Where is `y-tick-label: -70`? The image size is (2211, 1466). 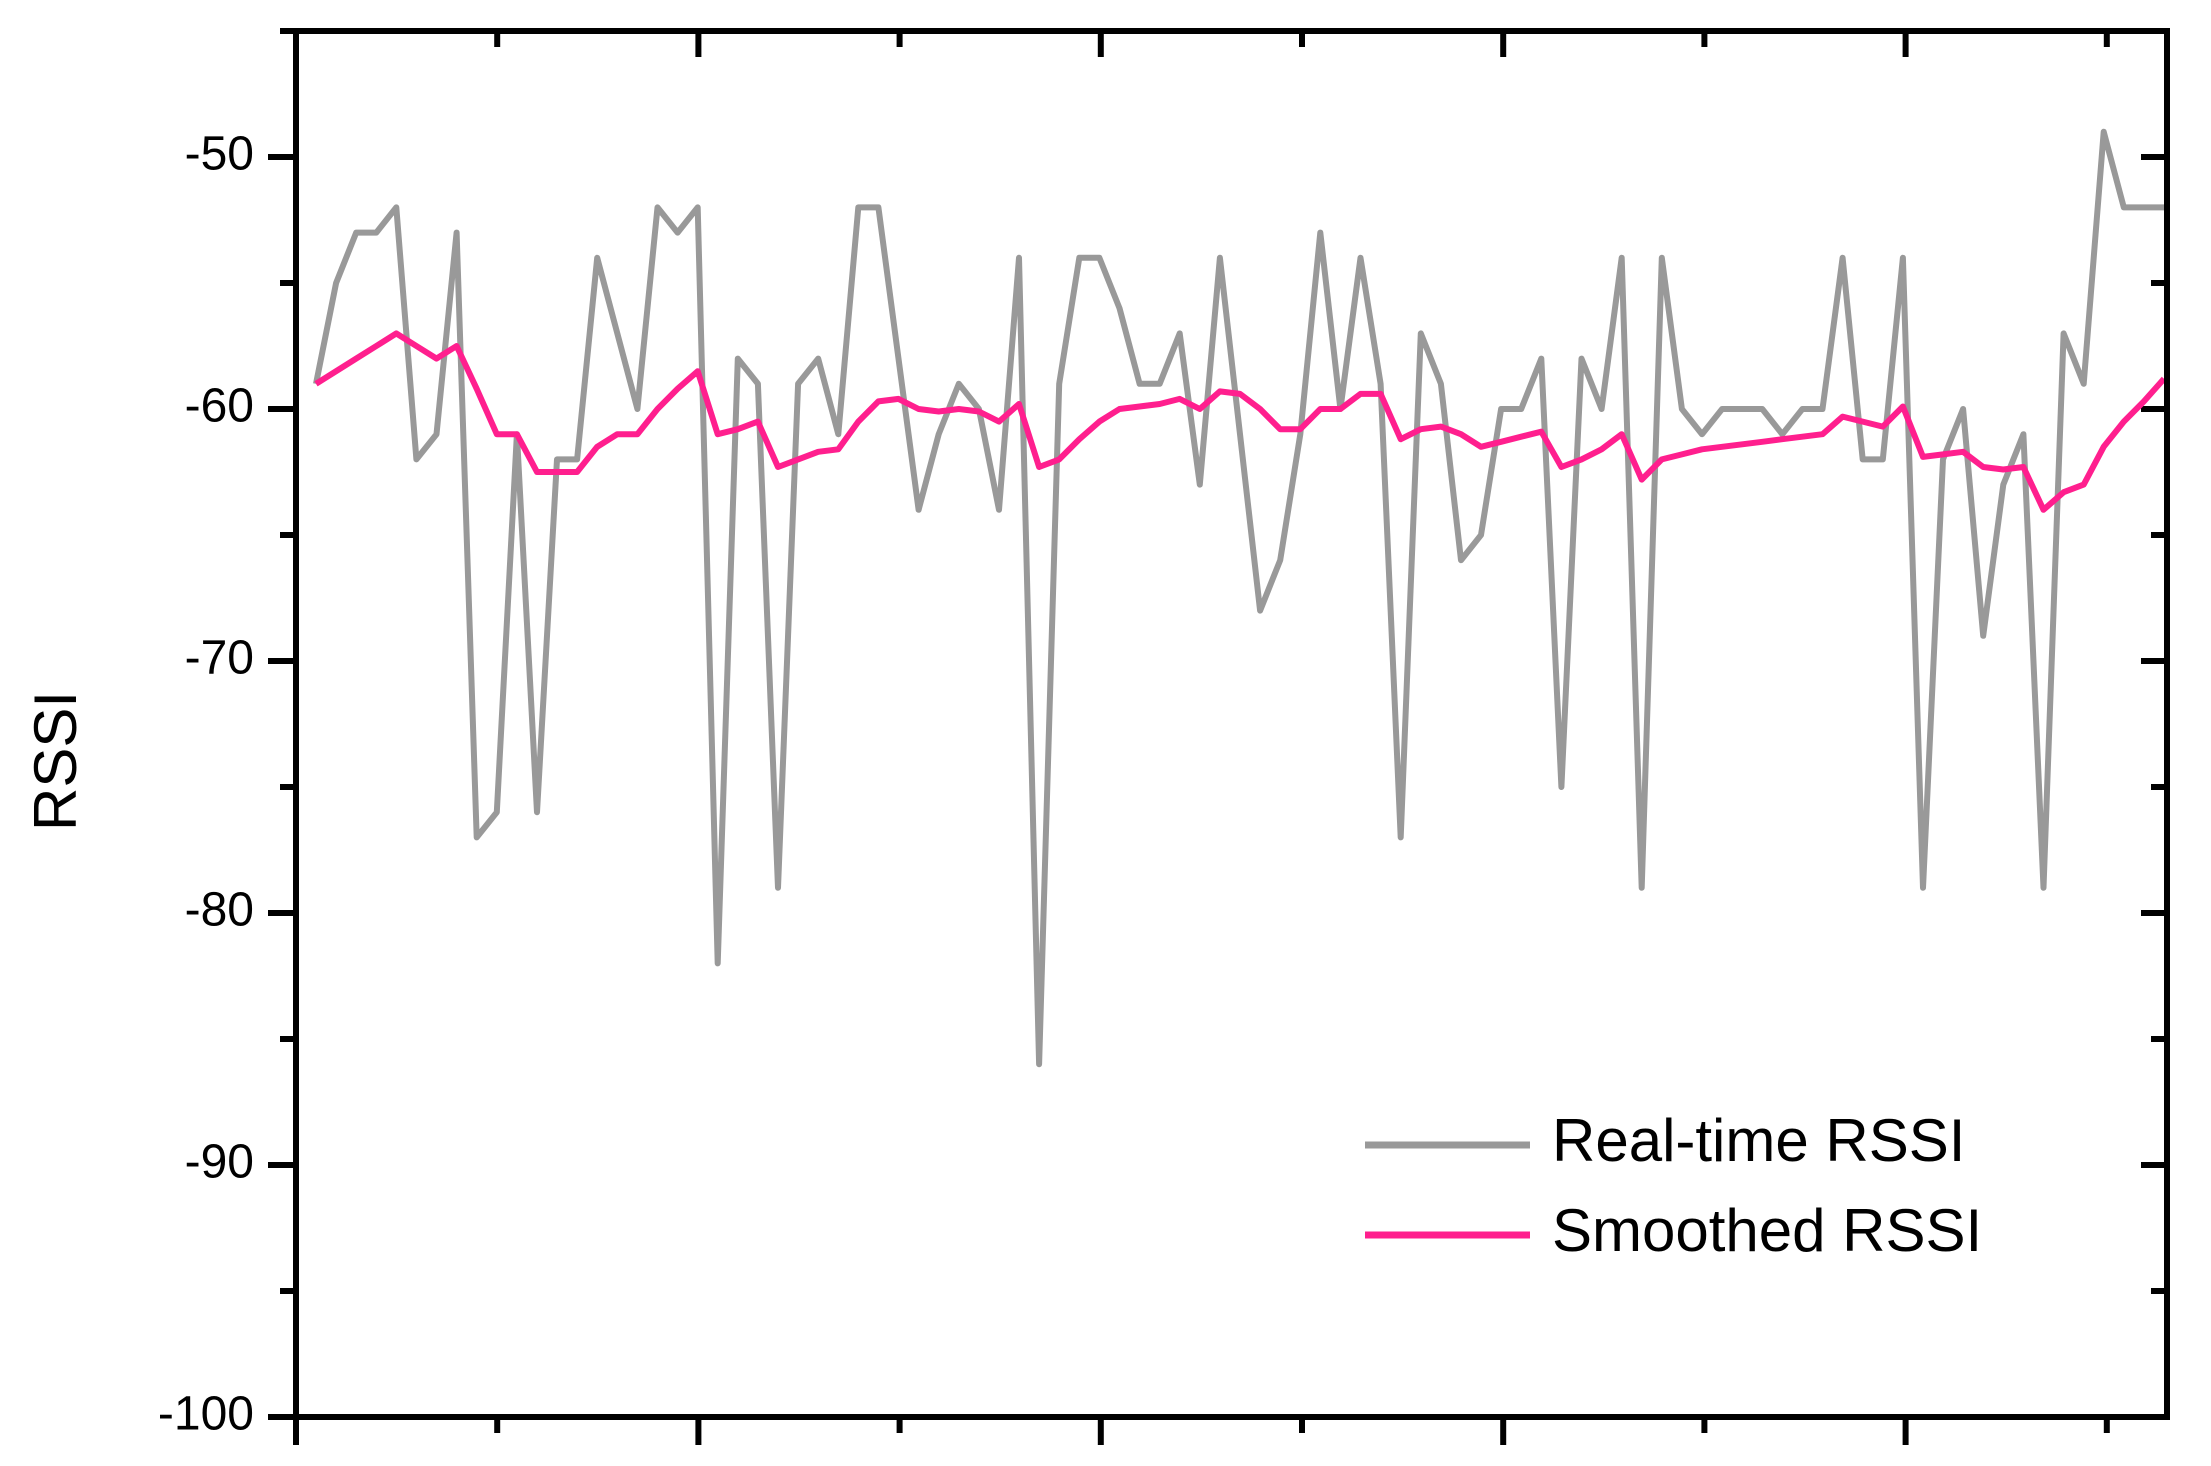 y-tick-label: -70 is located at coordinates (219, 658).